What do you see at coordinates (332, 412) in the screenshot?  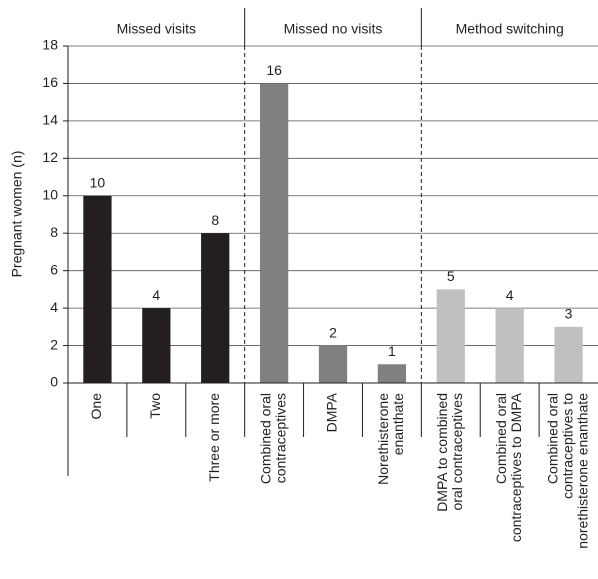 I see `x-tick-label: DMPA` at bounding box center [332, 412].